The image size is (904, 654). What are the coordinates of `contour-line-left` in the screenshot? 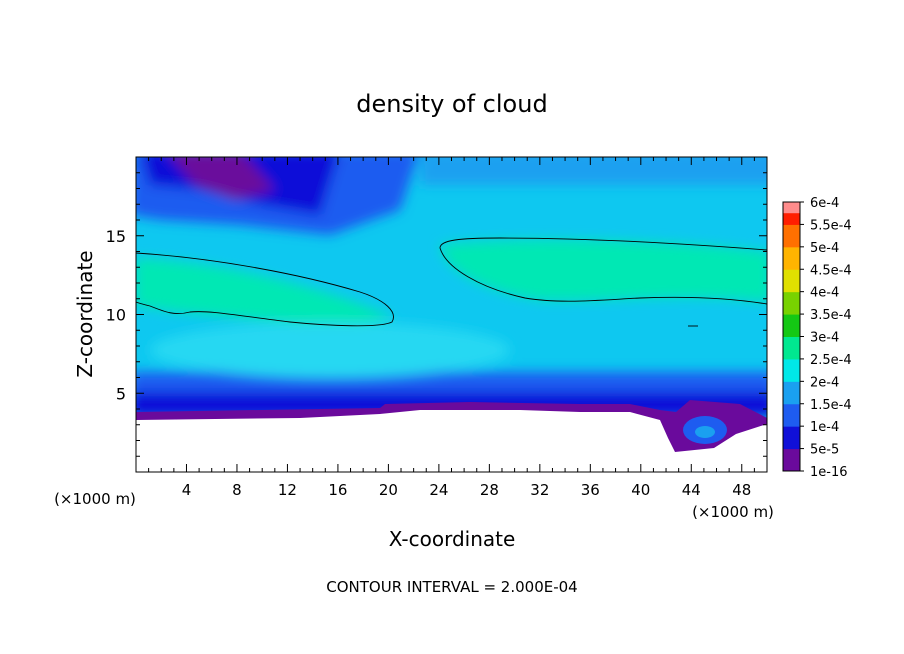 It's located at (265, 289).